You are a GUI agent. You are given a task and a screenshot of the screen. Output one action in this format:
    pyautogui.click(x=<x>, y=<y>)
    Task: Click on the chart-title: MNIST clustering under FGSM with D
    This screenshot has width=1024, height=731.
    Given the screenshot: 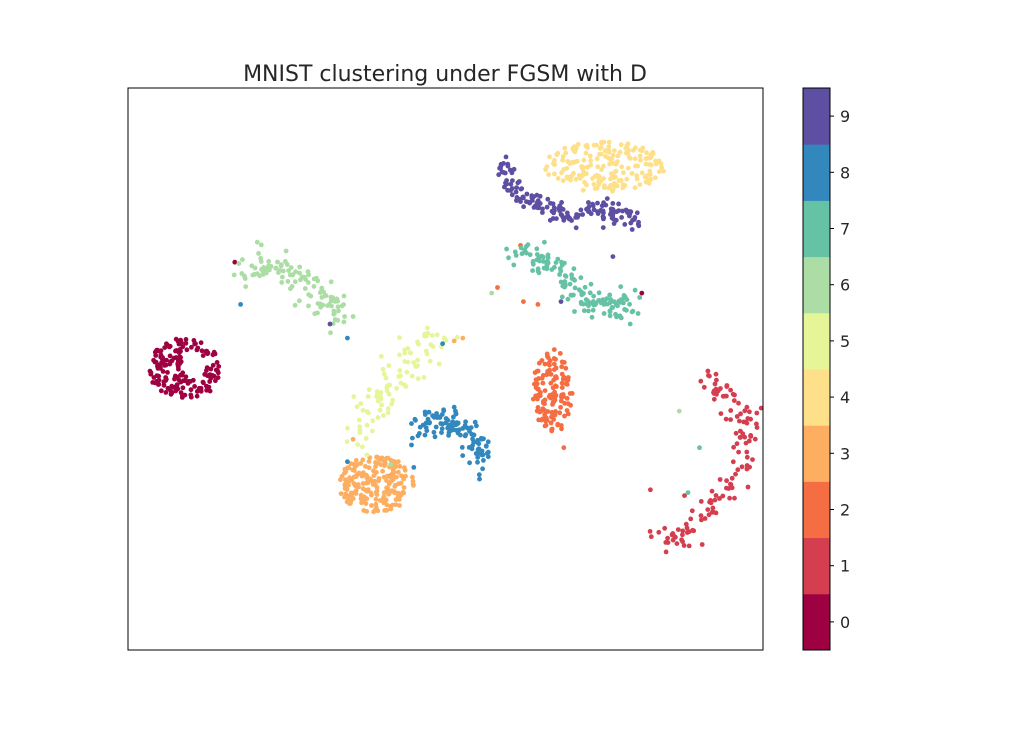 What is the action you would take?
    pyautogui.click(x=445, y=74)
    